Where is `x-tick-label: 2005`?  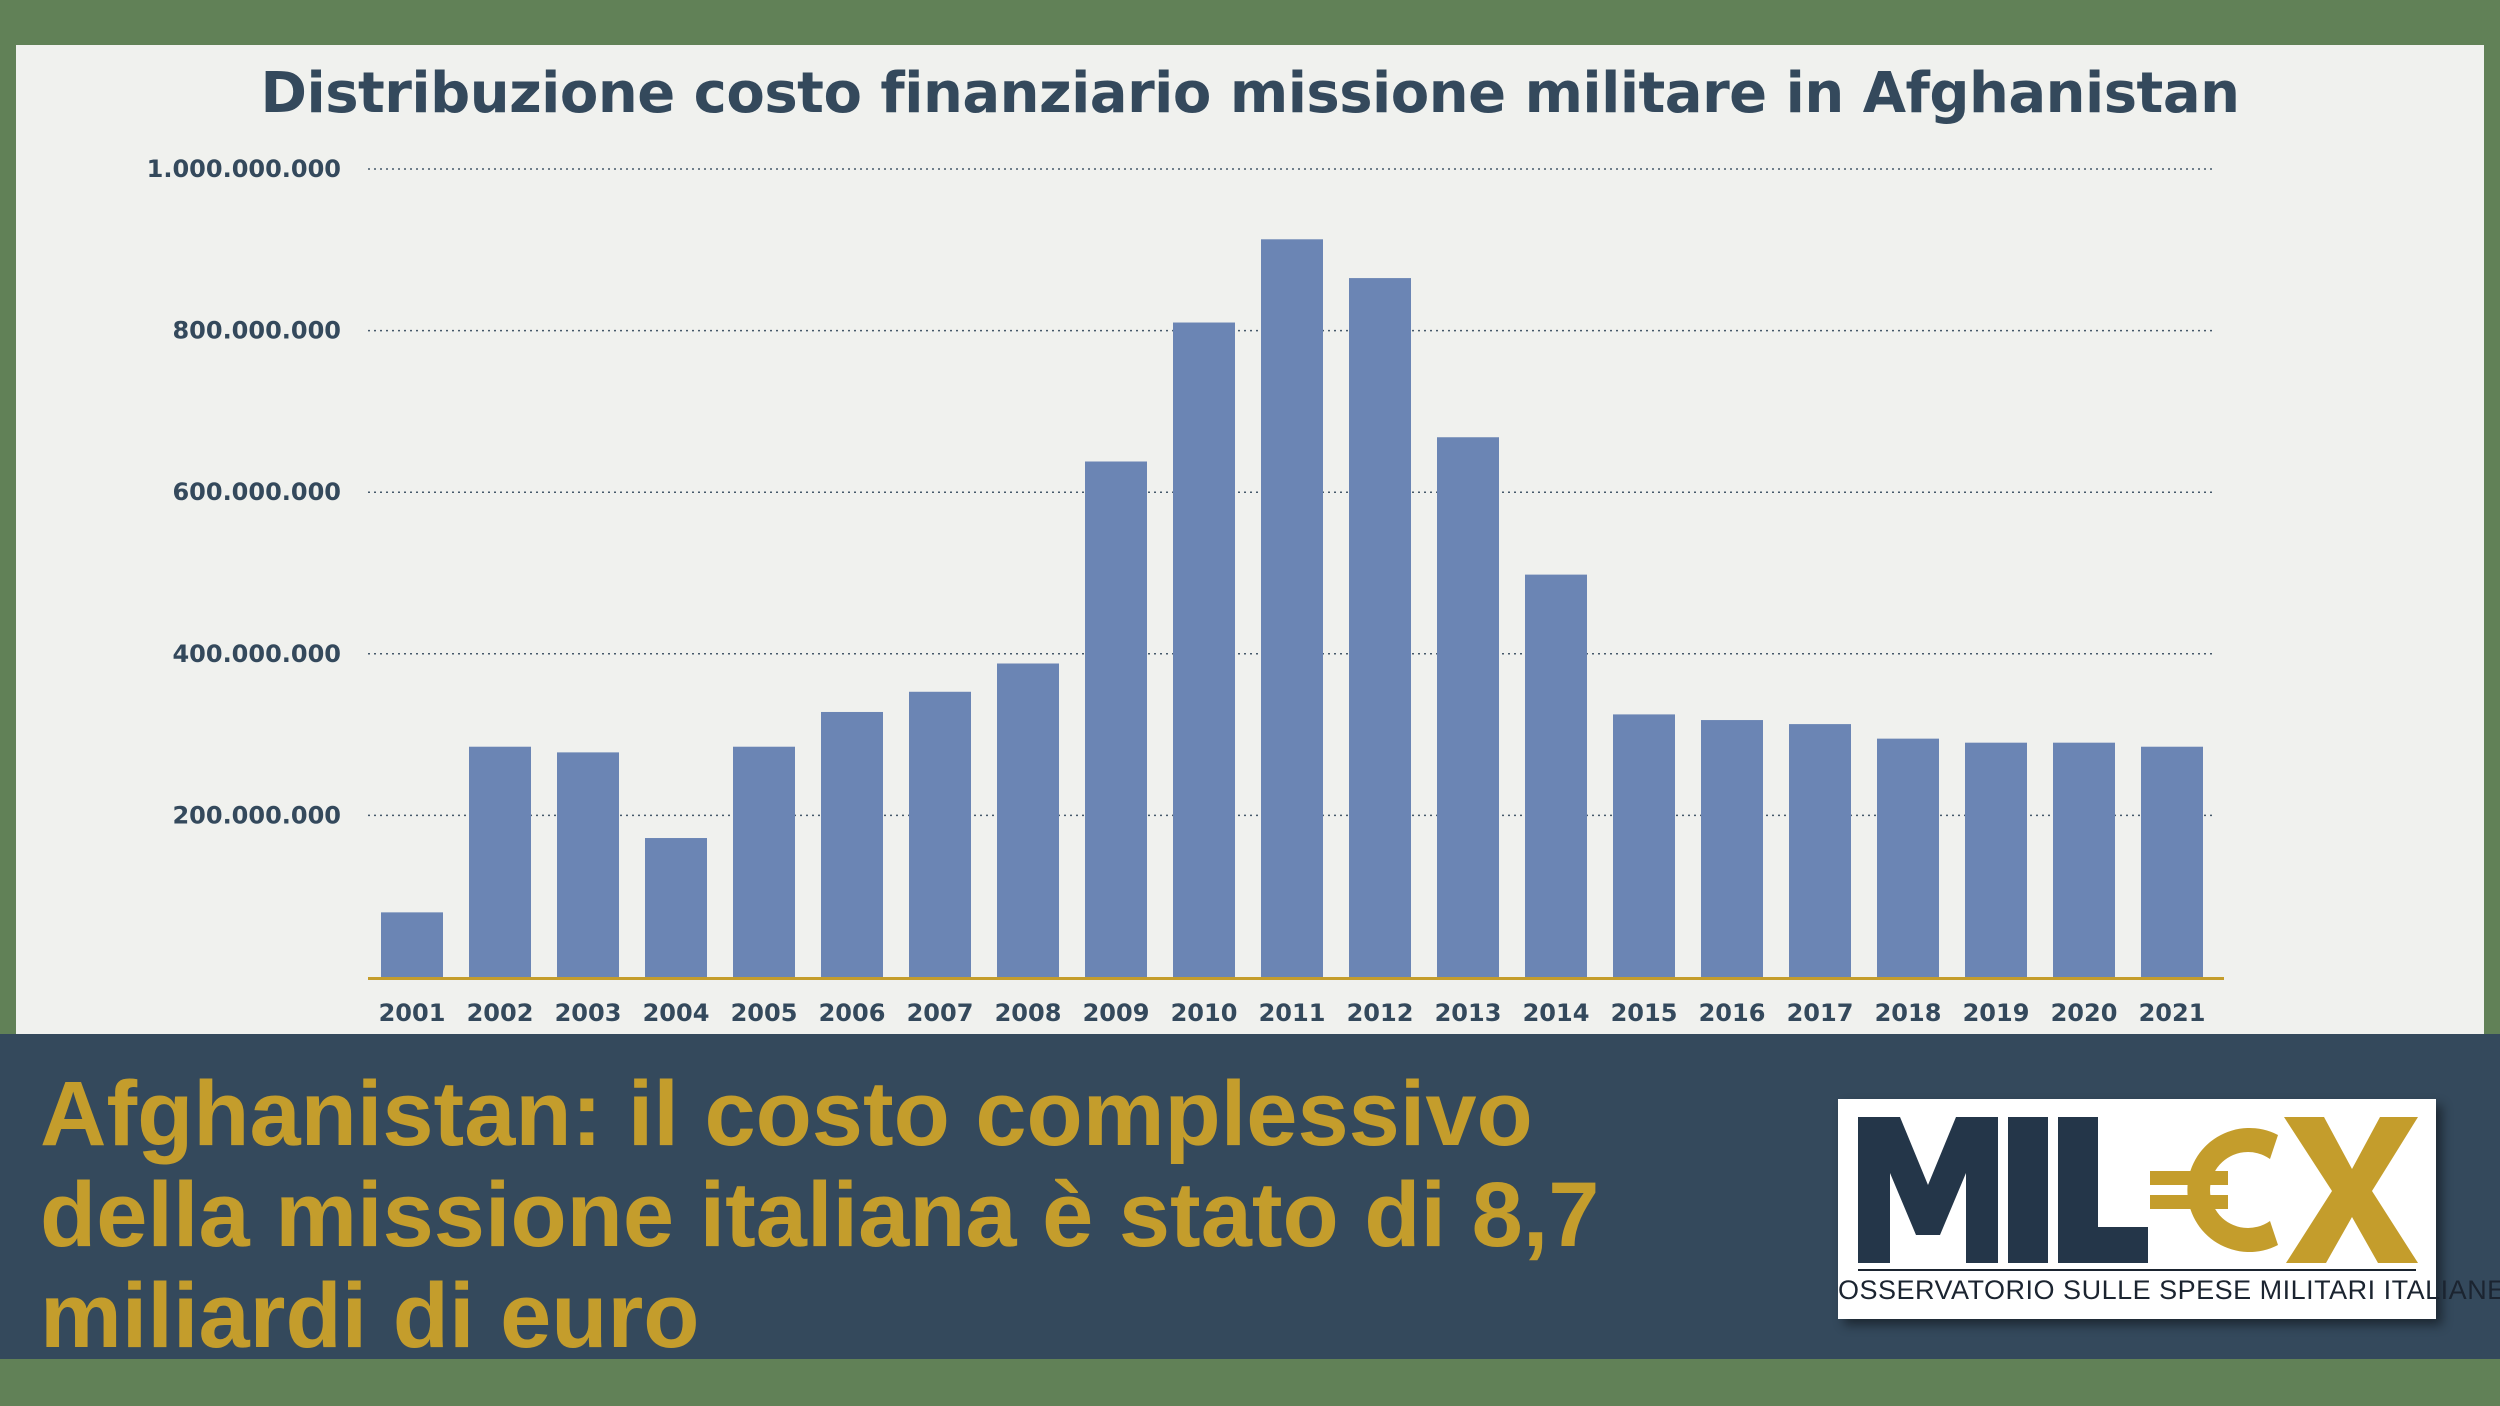
x-tick-label: 2005 is located at coordinates (764, 1013).